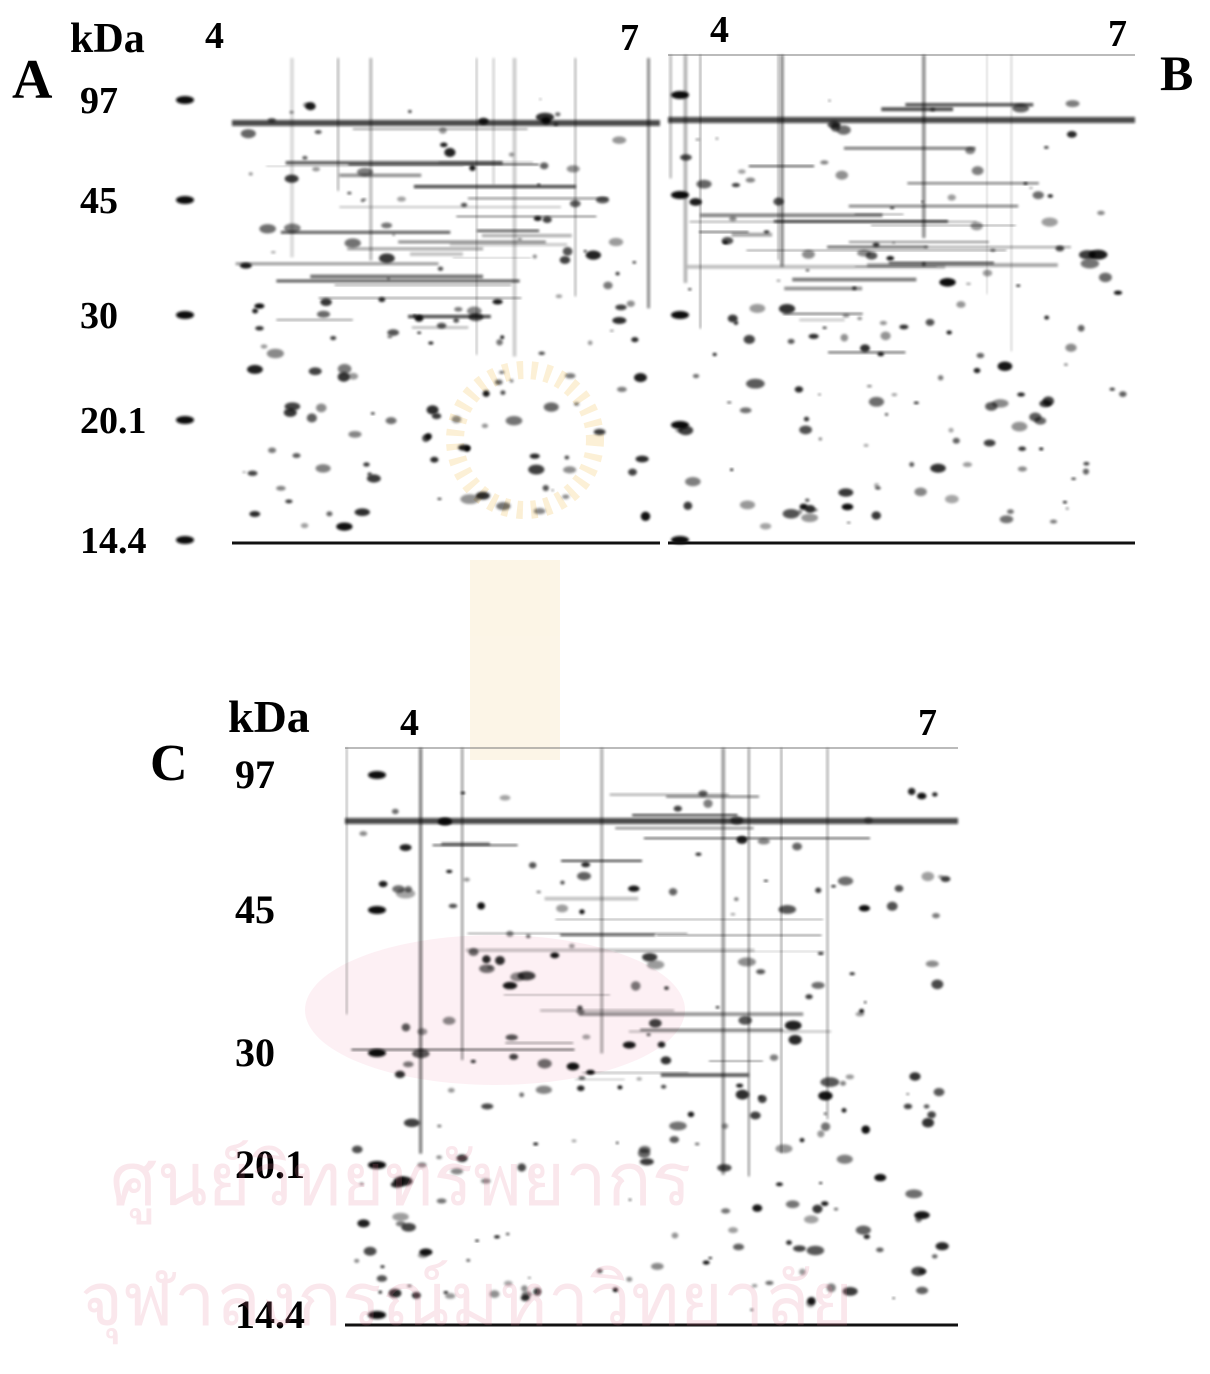  Describe the element at coordinates (680, 315) in the screenshot. I see `ladder-band` at that location.